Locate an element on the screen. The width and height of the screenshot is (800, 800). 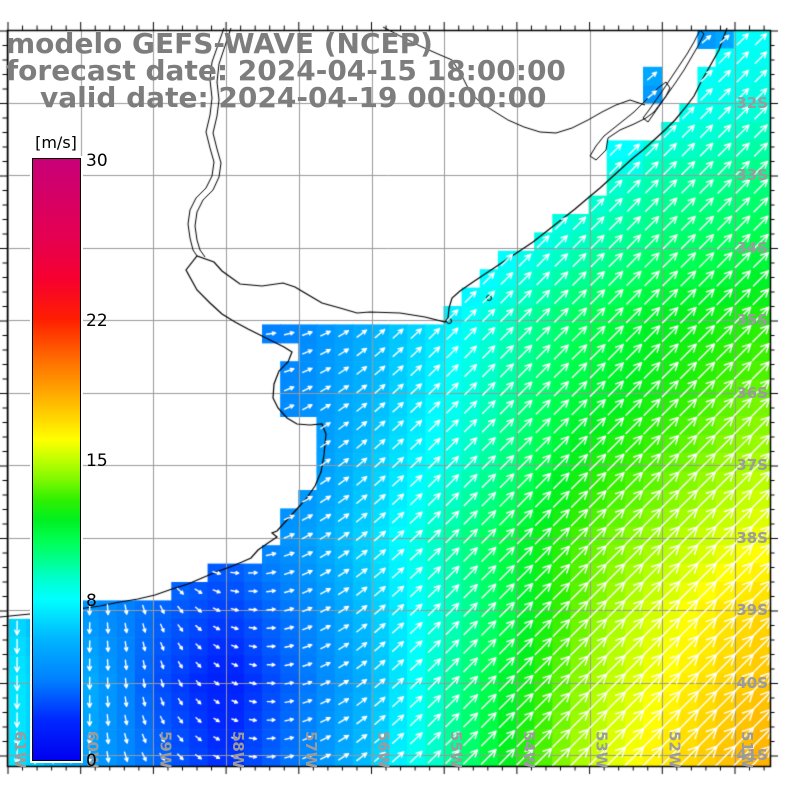
colorbar-unit-label: [m/s] is located at coordinates (56, 142).